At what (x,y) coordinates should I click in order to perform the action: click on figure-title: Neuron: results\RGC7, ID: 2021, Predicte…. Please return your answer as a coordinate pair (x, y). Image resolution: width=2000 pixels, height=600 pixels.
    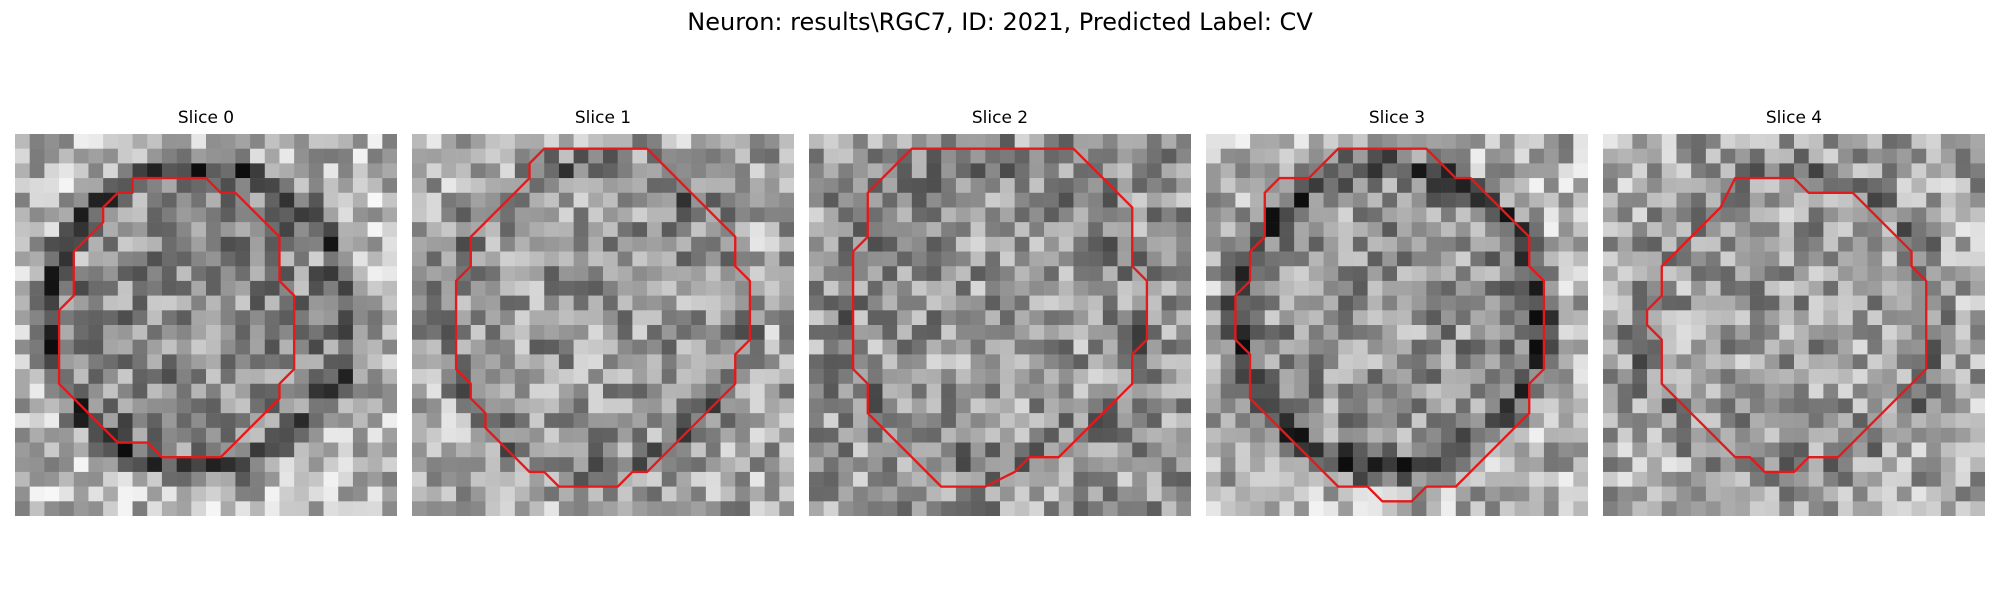
    Looking at the image, I should click on (1000, 22).